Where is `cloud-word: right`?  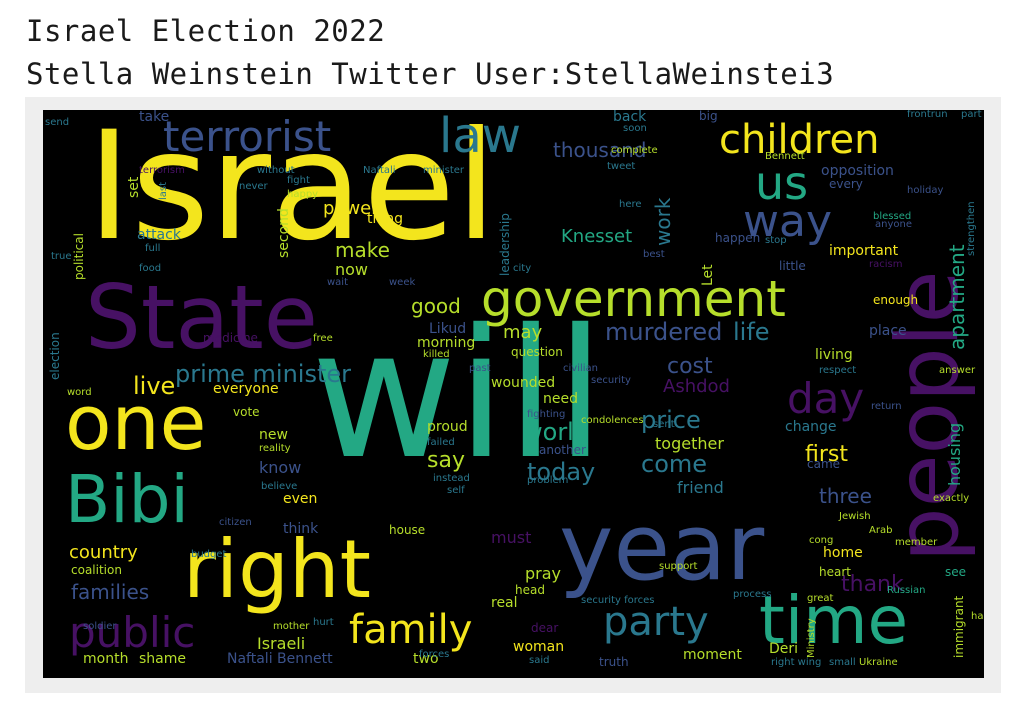
cloud-word: right is located at coordinates (277, 569).